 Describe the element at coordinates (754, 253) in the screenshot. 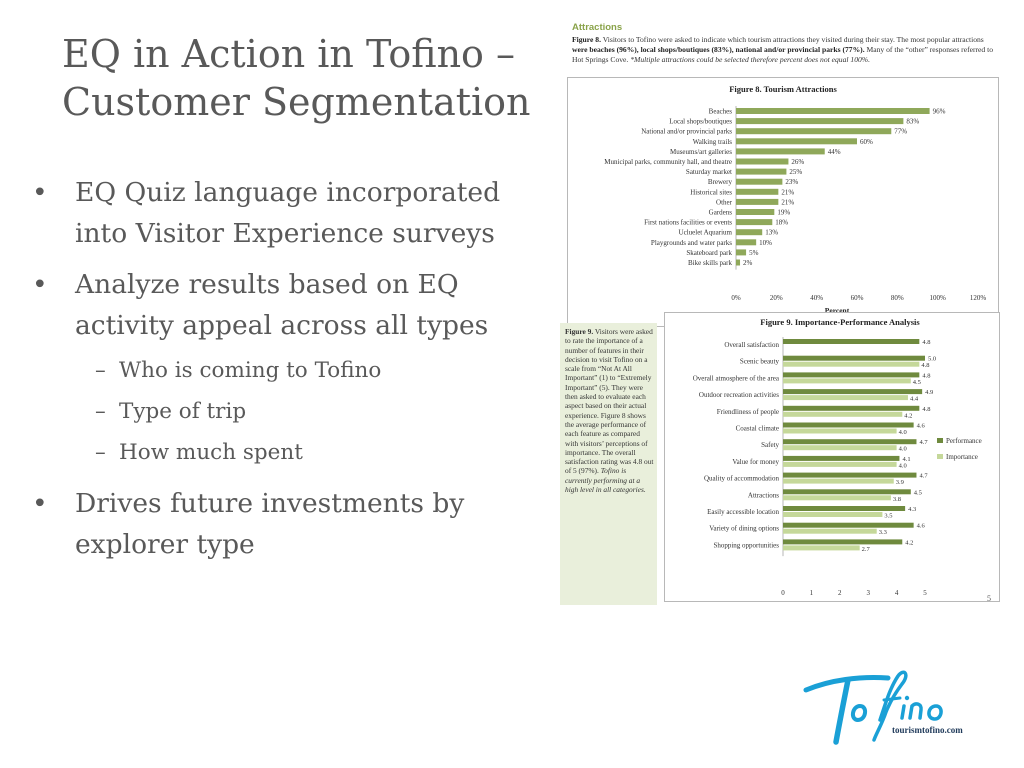

I see `figure8-value-label: 5%` at that location.